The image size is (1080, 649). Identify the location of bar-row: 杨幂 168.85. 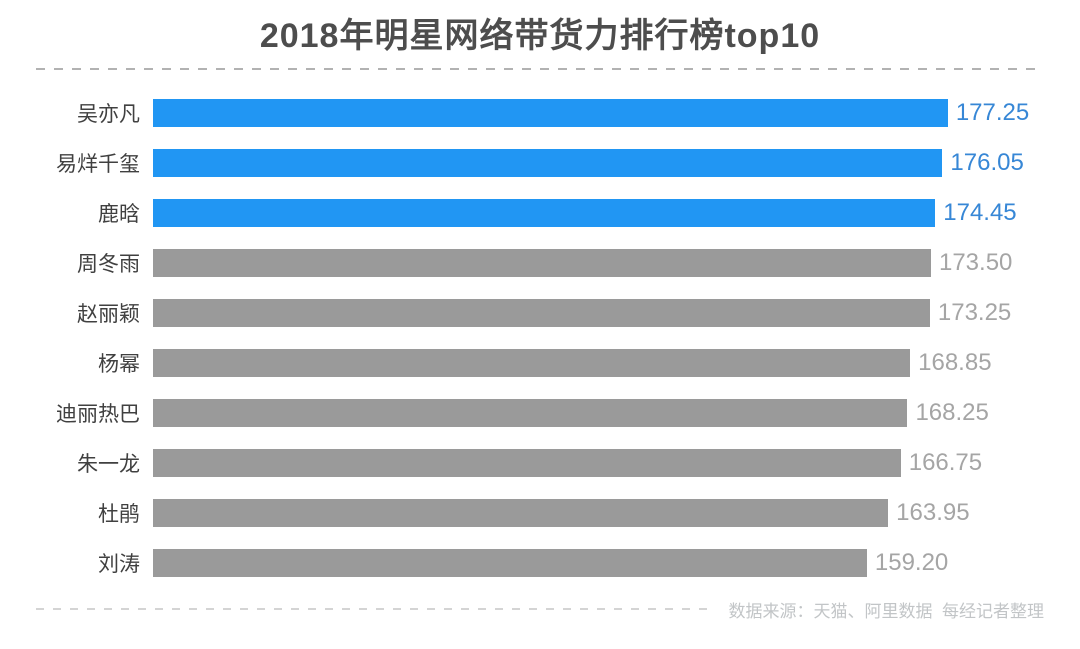
(540, 363).